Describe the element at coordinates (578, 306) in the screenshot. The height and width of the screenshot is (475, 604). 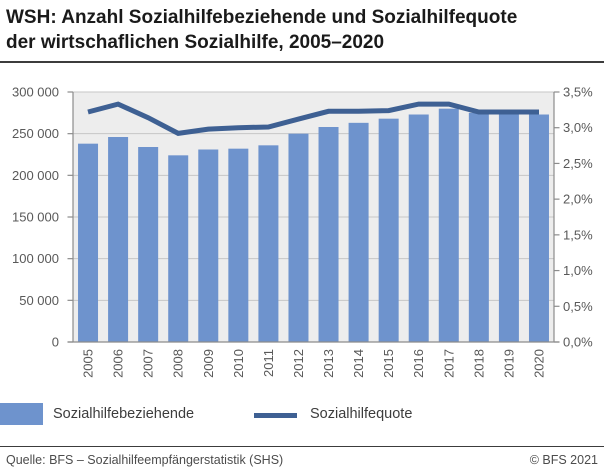
I see `right-axis-label: 0,5%` at that location.